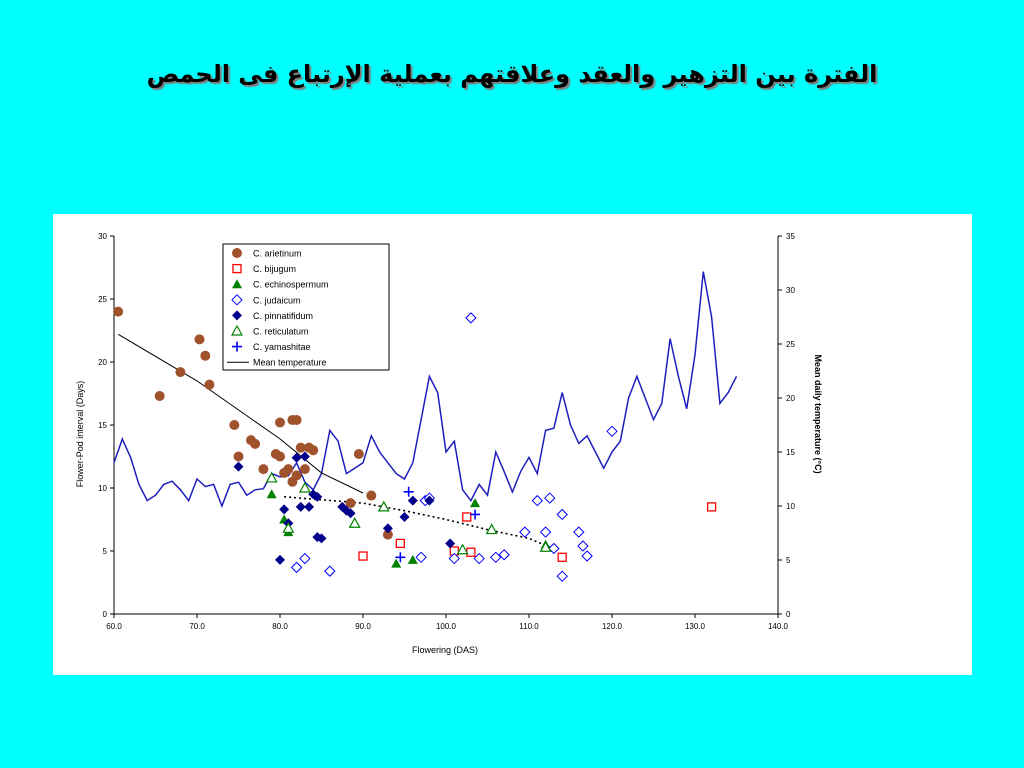 Image resolution: width=1024 pixels, height=768 pixels. What do you see at coordinates (277, 300) in the screenshot?
I see `legend-label: C. judaicum` at bounding box center [277, 300].